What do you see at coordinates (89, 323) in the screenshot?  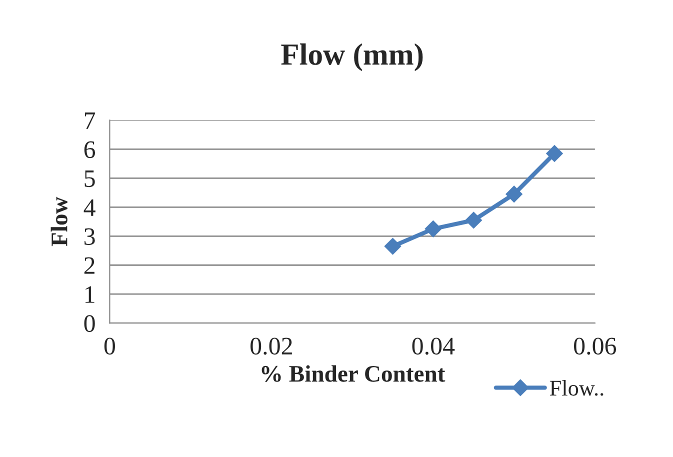 I see `y-tick-label: 0` at bounding box center [89, 323].